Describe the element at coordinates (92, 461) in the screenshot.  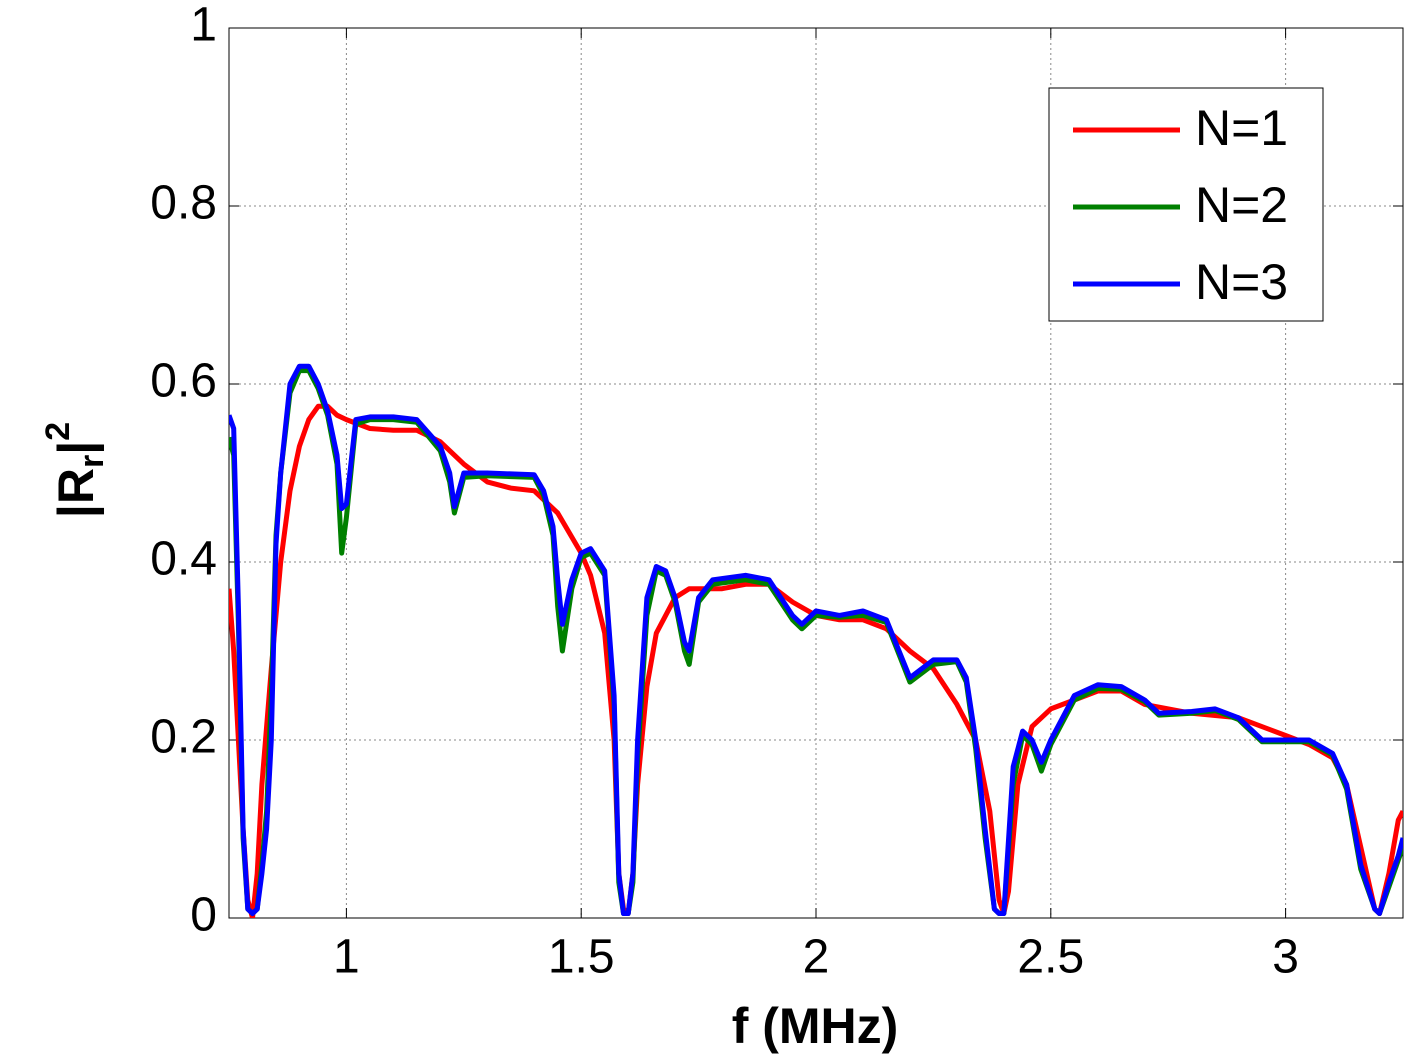
I see `y-label-sub: r` at that location.